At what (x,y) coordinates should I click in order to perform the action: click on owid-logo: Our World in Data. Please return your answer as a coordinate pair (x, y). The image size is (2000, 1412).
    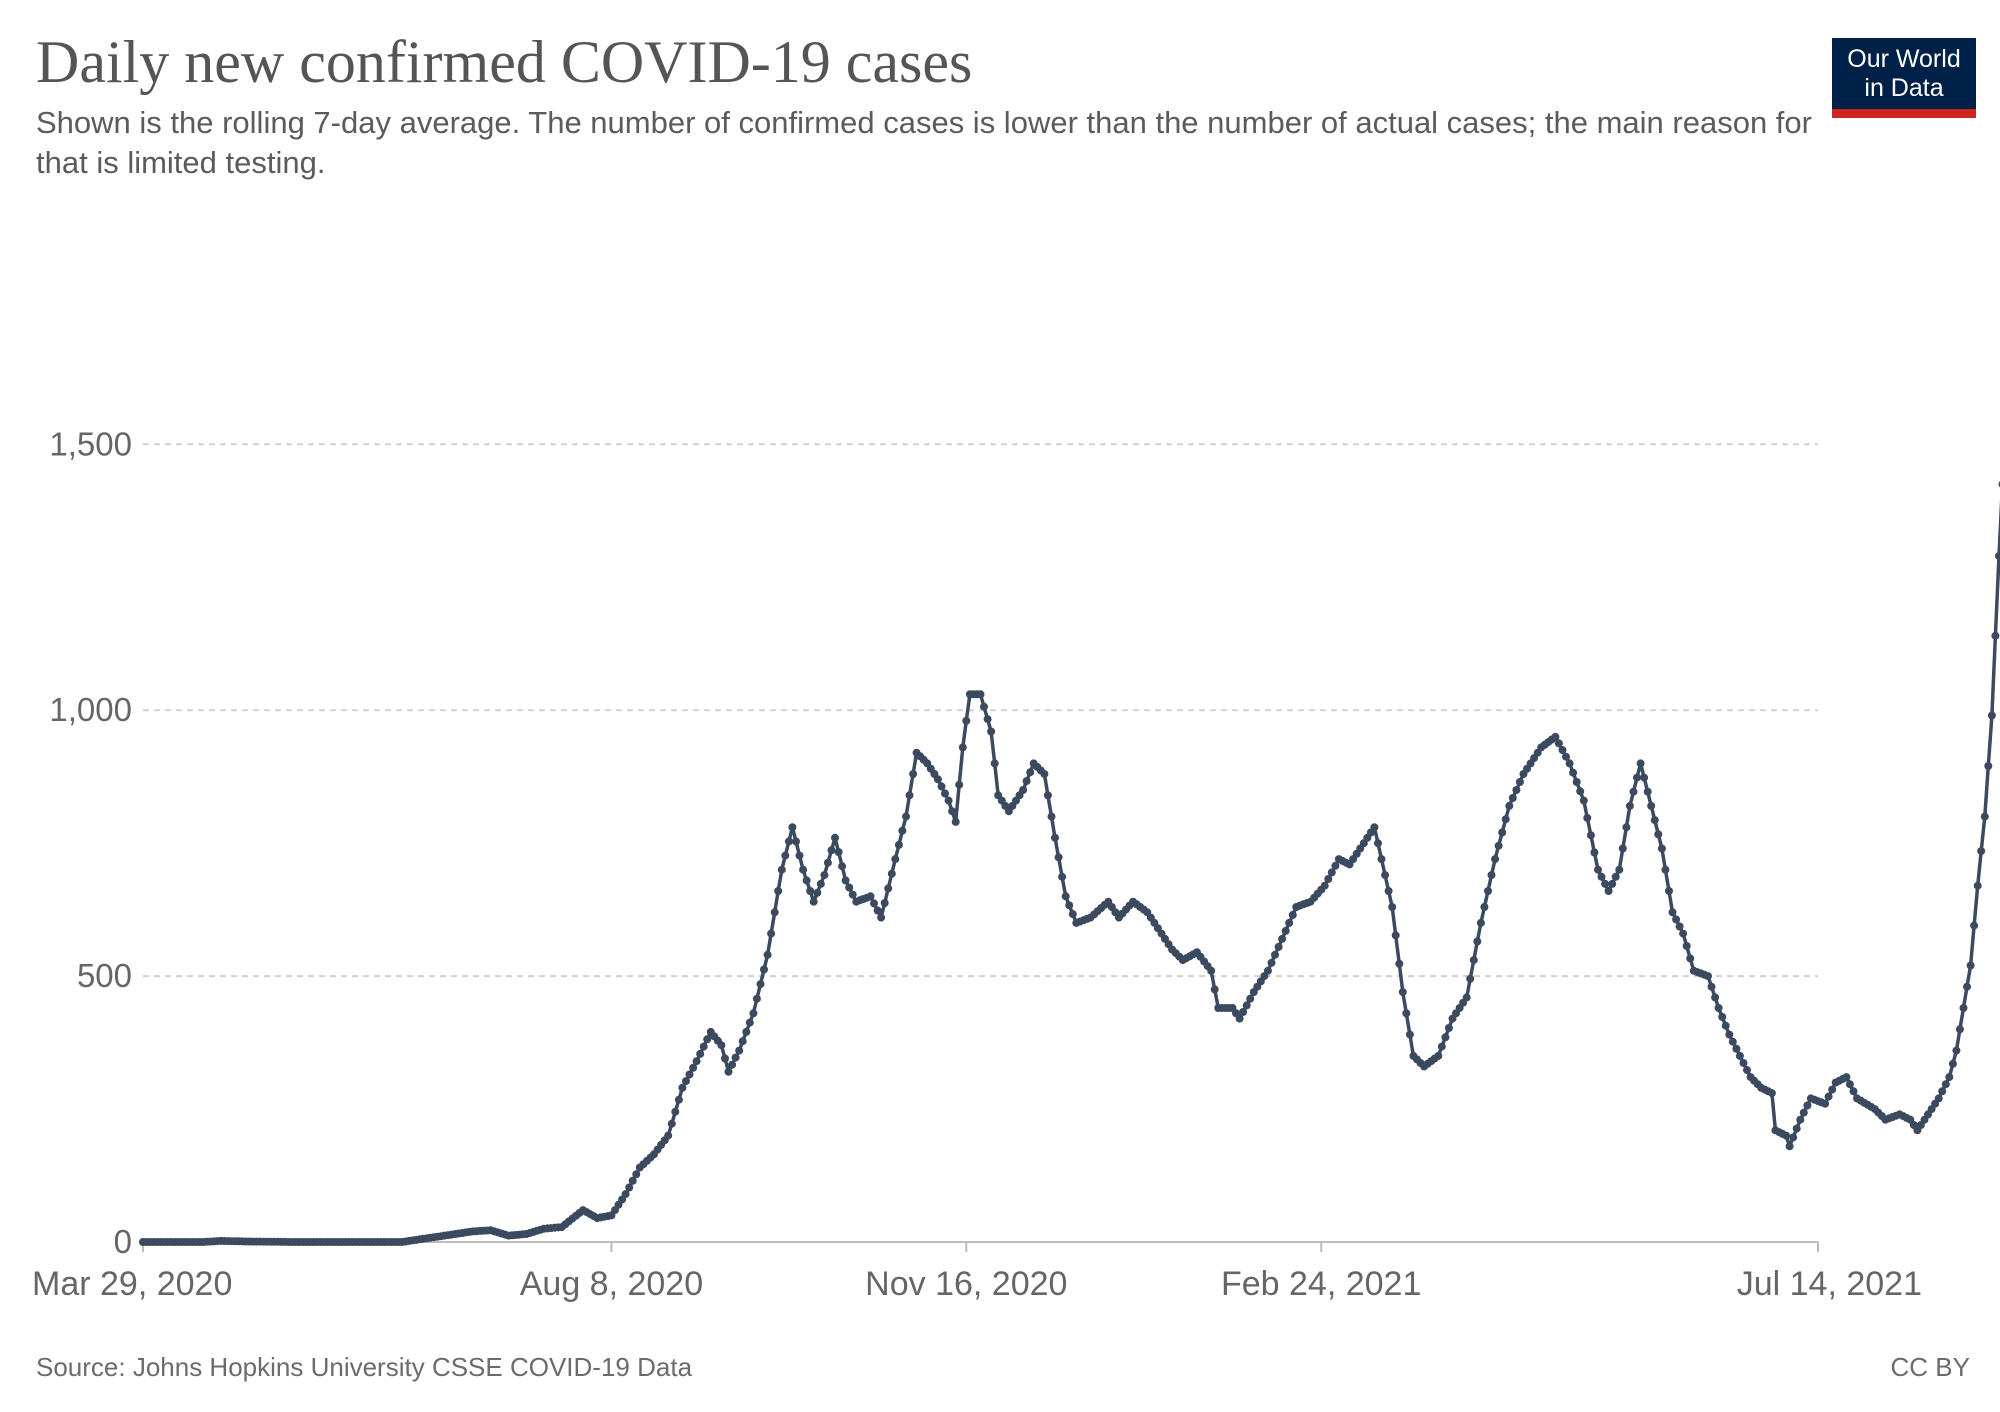
    Looking at the image, I should click on (1904, 78).